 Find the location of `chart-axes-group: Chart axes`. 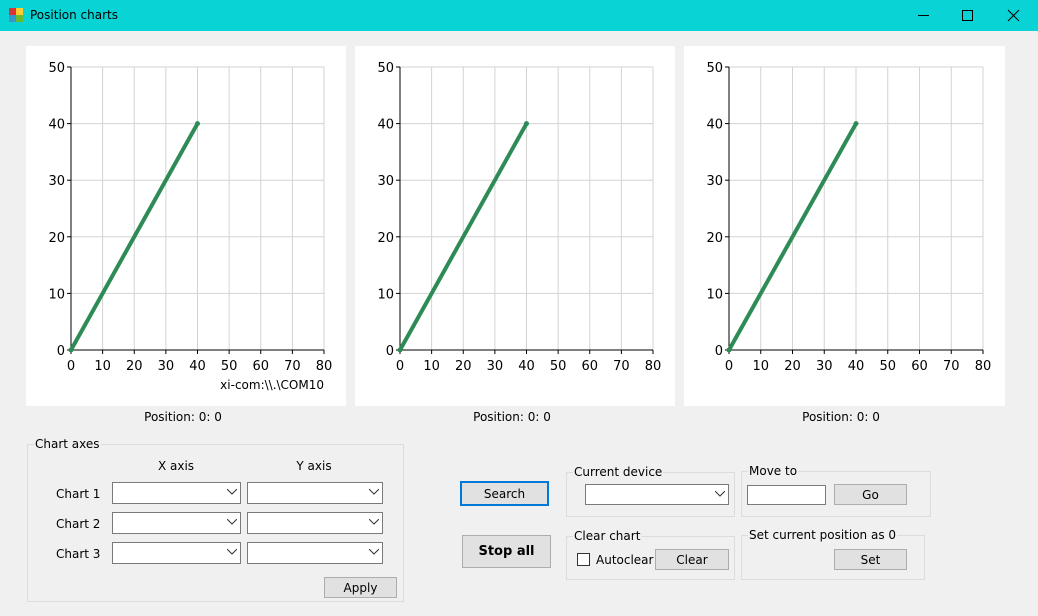

chart-axes-group: Chart axes is located at coordinates (215, 519).